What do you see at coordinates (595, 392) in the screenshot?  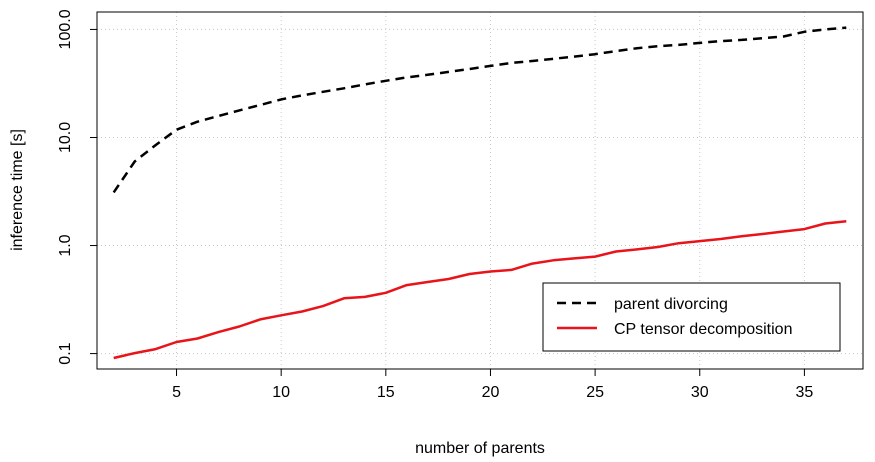 I see `x-tick-label: 25` at bounding box center [595, 392].